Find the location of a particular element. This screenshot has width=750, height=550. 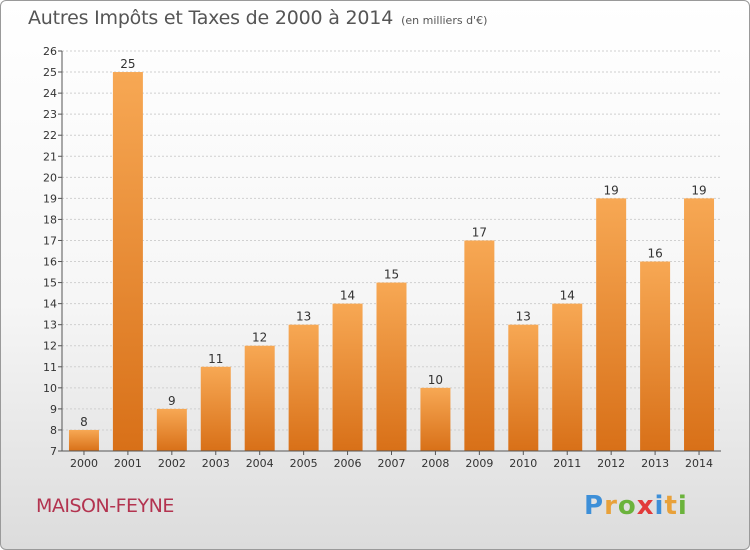

x-tick-label: 2008 is located at coordinates (435, 463).